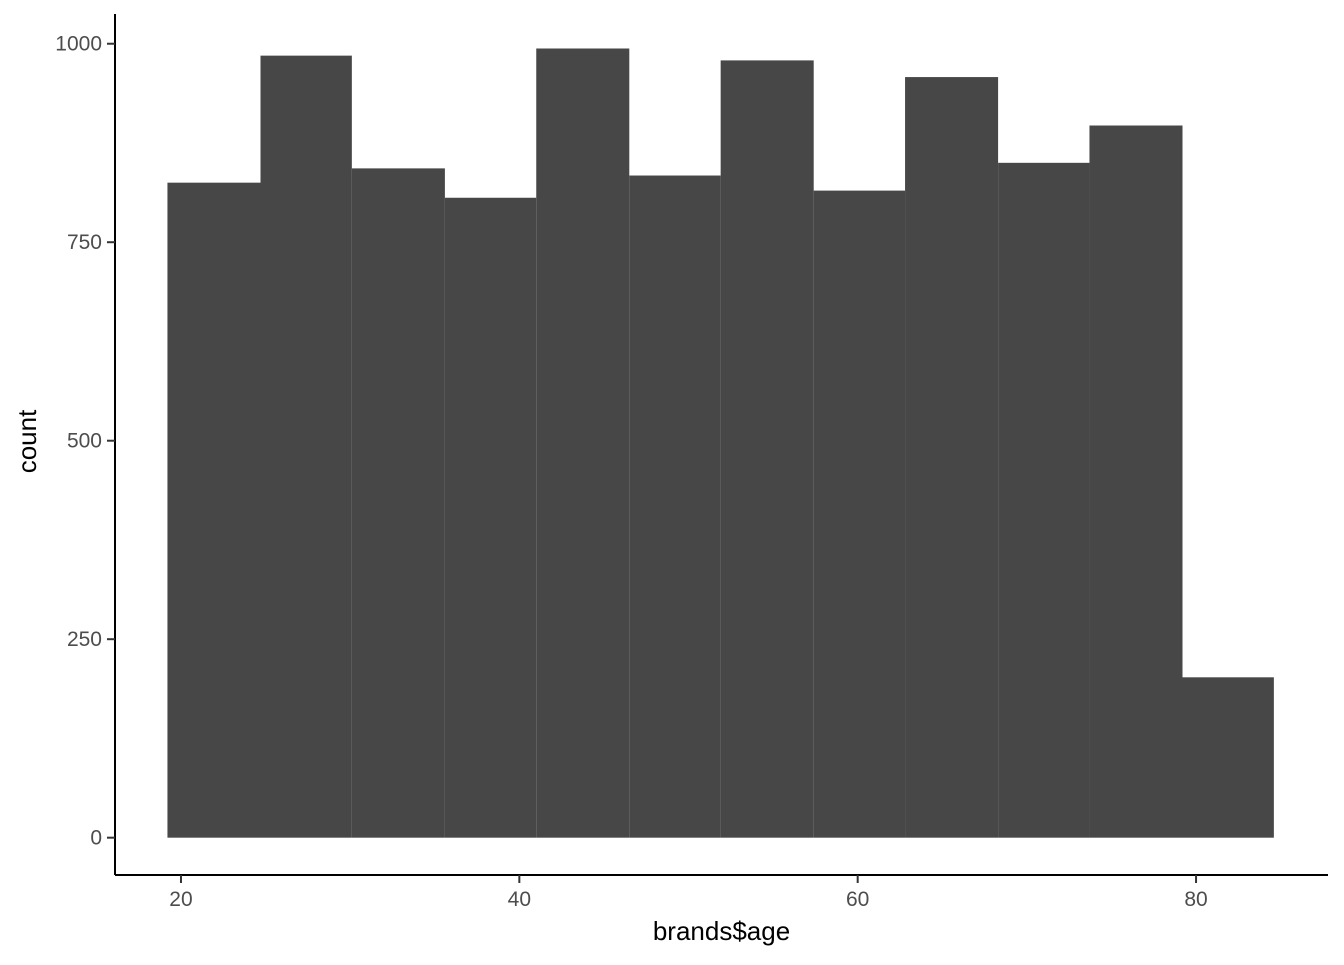 This screenshot has width=1344, height=965. What do you see at coordinates (84, 242) in the screenshot?
I see `y-tick-label-750: 750` at bounding box center [84, 242].